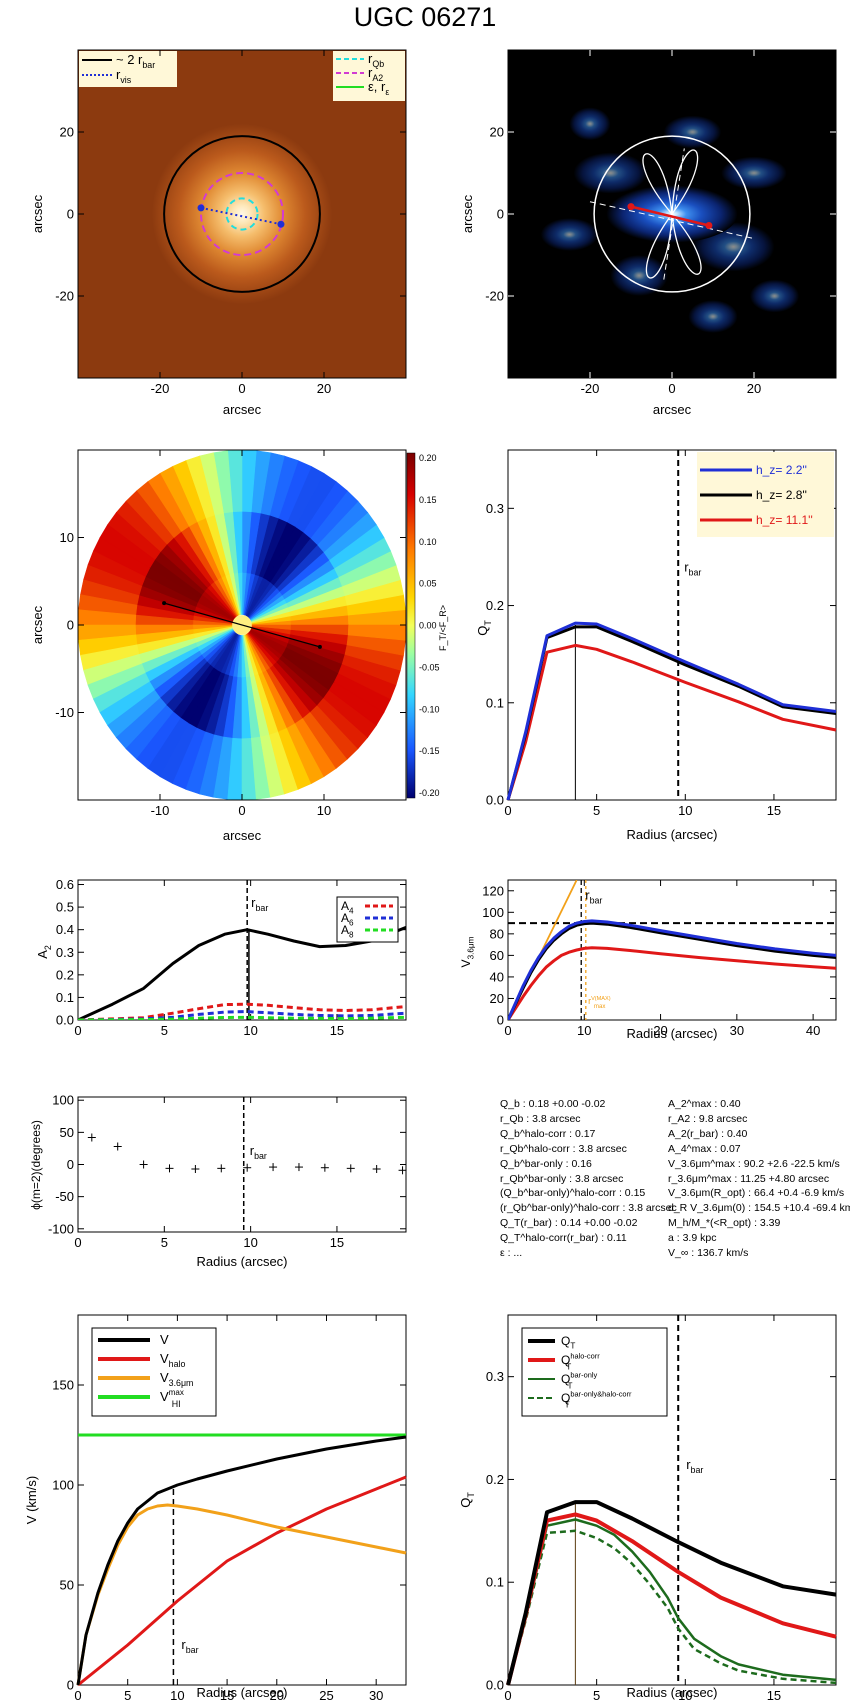  I want to click on qc-rbar-label: rbar, so click(694, 1466).